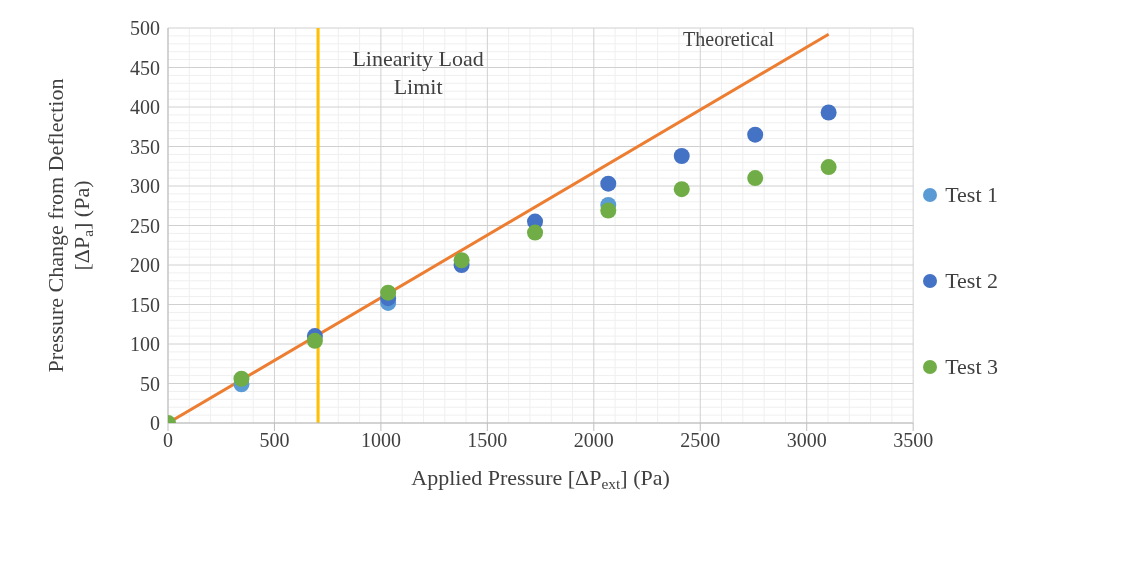 The width and height of the screenshot is (1126, 565). What do you see at coordinates (145, 186) in the screenshot?
I see `y-tick-label: 300` at bounding box center [145, 186].